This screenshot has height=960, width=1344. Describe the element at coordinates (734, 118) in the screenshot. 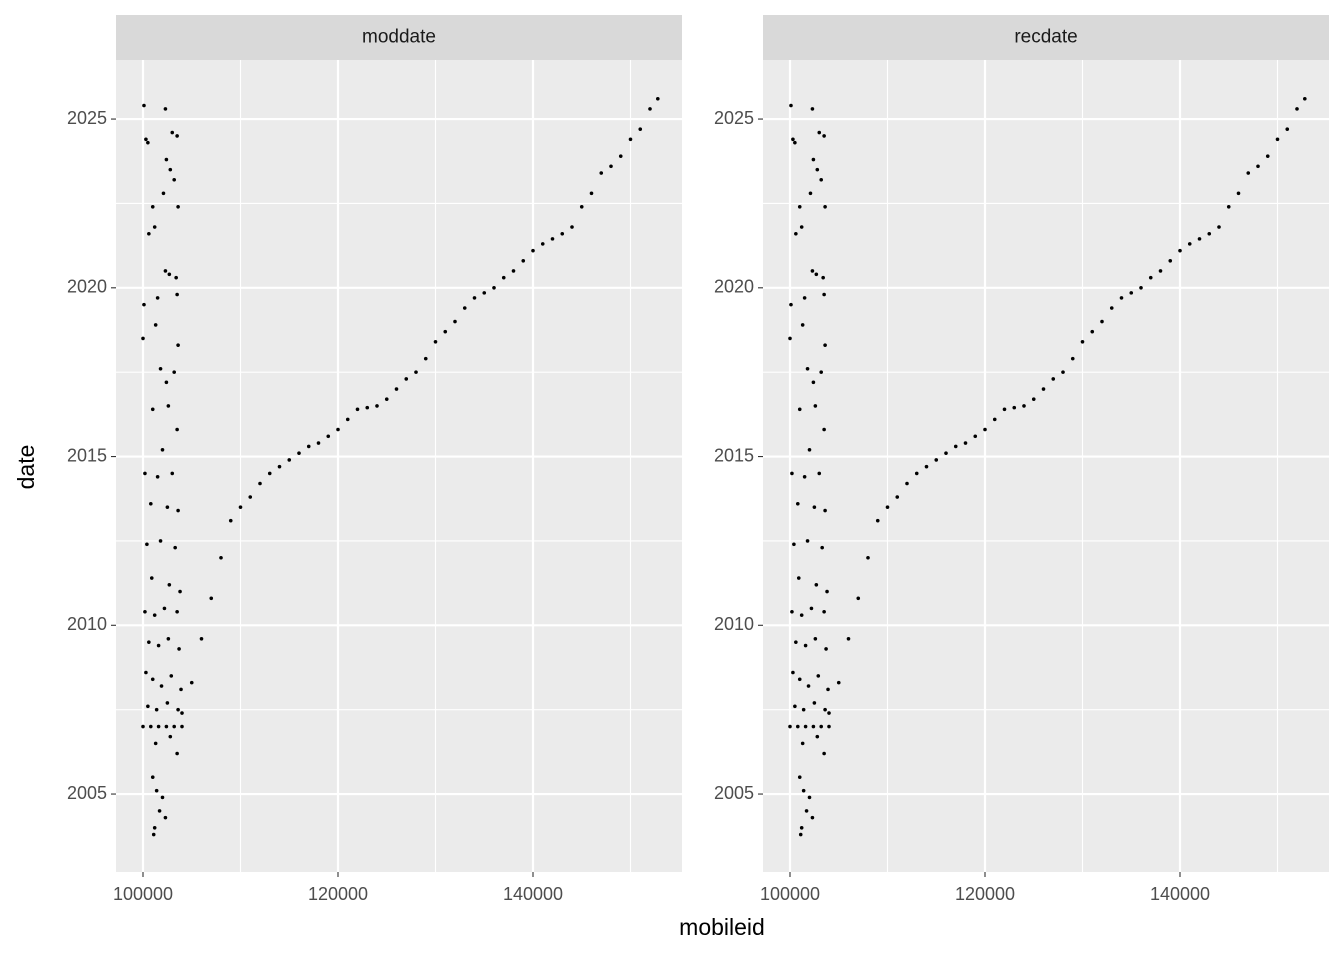

I see `y-tick-label: 2025` at that location.